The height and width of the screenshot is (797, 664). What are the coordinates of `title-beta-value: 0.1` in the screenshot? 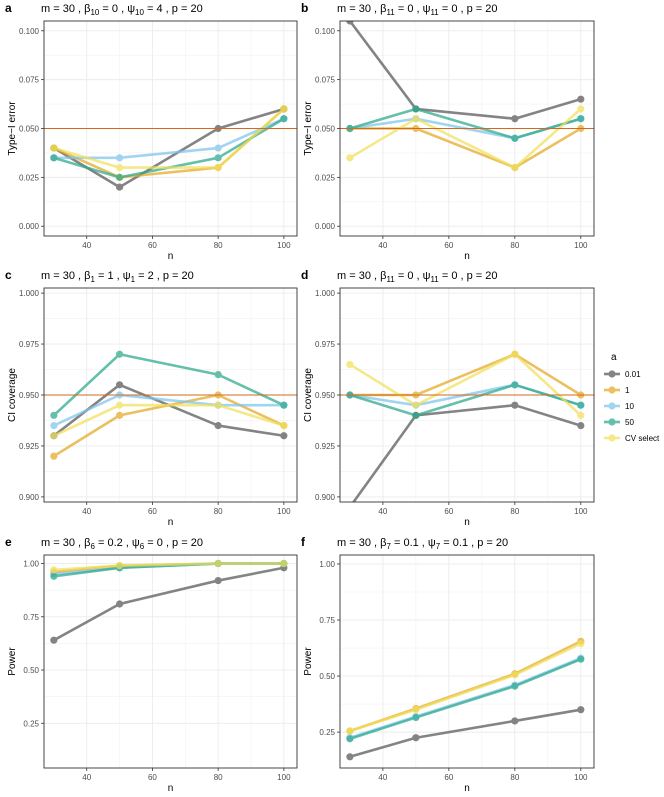 It's located at (410, 543).